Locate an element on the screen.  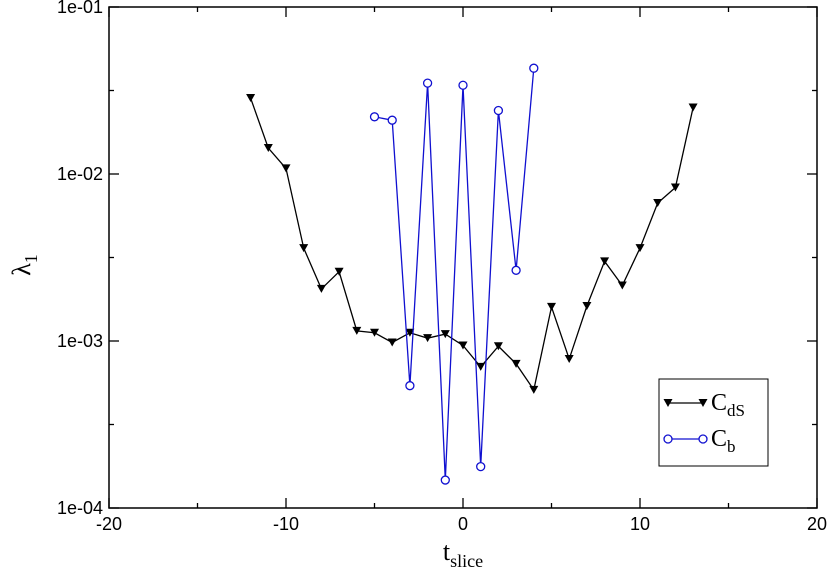
x-axis-title-sub: slice is located at coordinates (466, 560).